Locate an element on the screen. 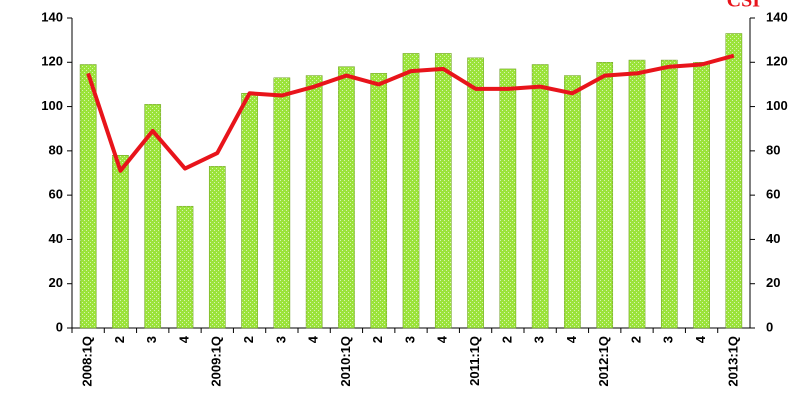  y-tick-label: 20 is located at coordinates (56, 282).